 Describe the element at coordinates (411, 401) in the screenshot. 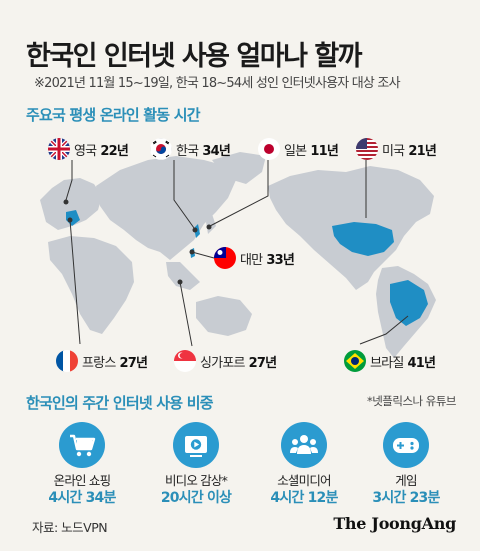

I see `video-footnote: *넷플릭스나 유튜브` at that location.